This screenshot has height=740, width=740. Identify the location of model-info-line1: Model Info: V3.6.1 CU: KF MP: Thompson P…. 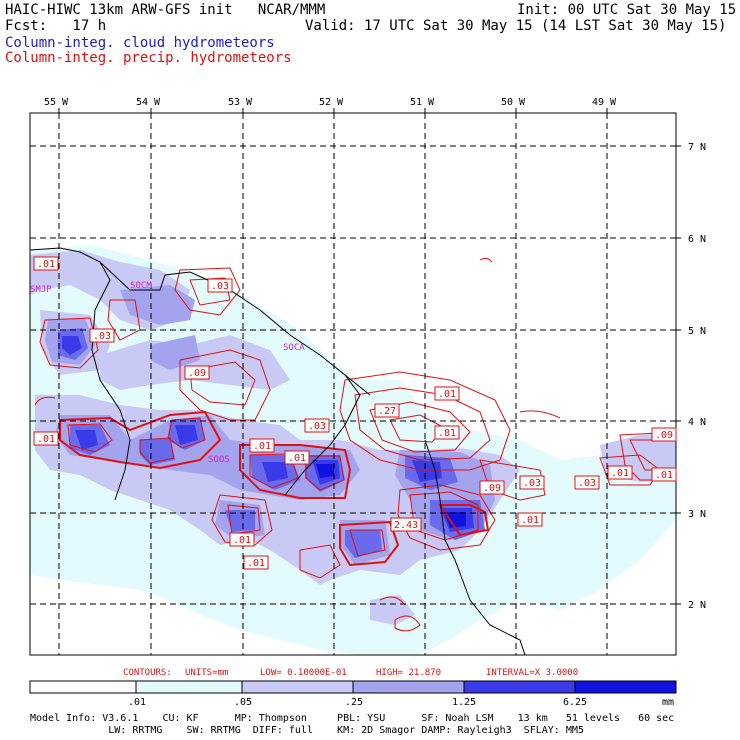
(352, 718).